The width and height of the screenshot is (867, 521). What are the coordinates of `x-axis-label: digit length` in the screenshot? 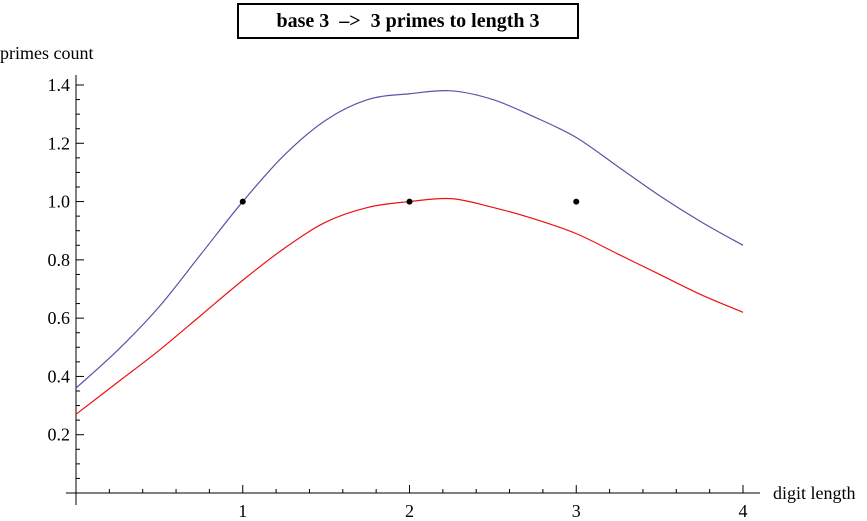 It's located at (814, 493).